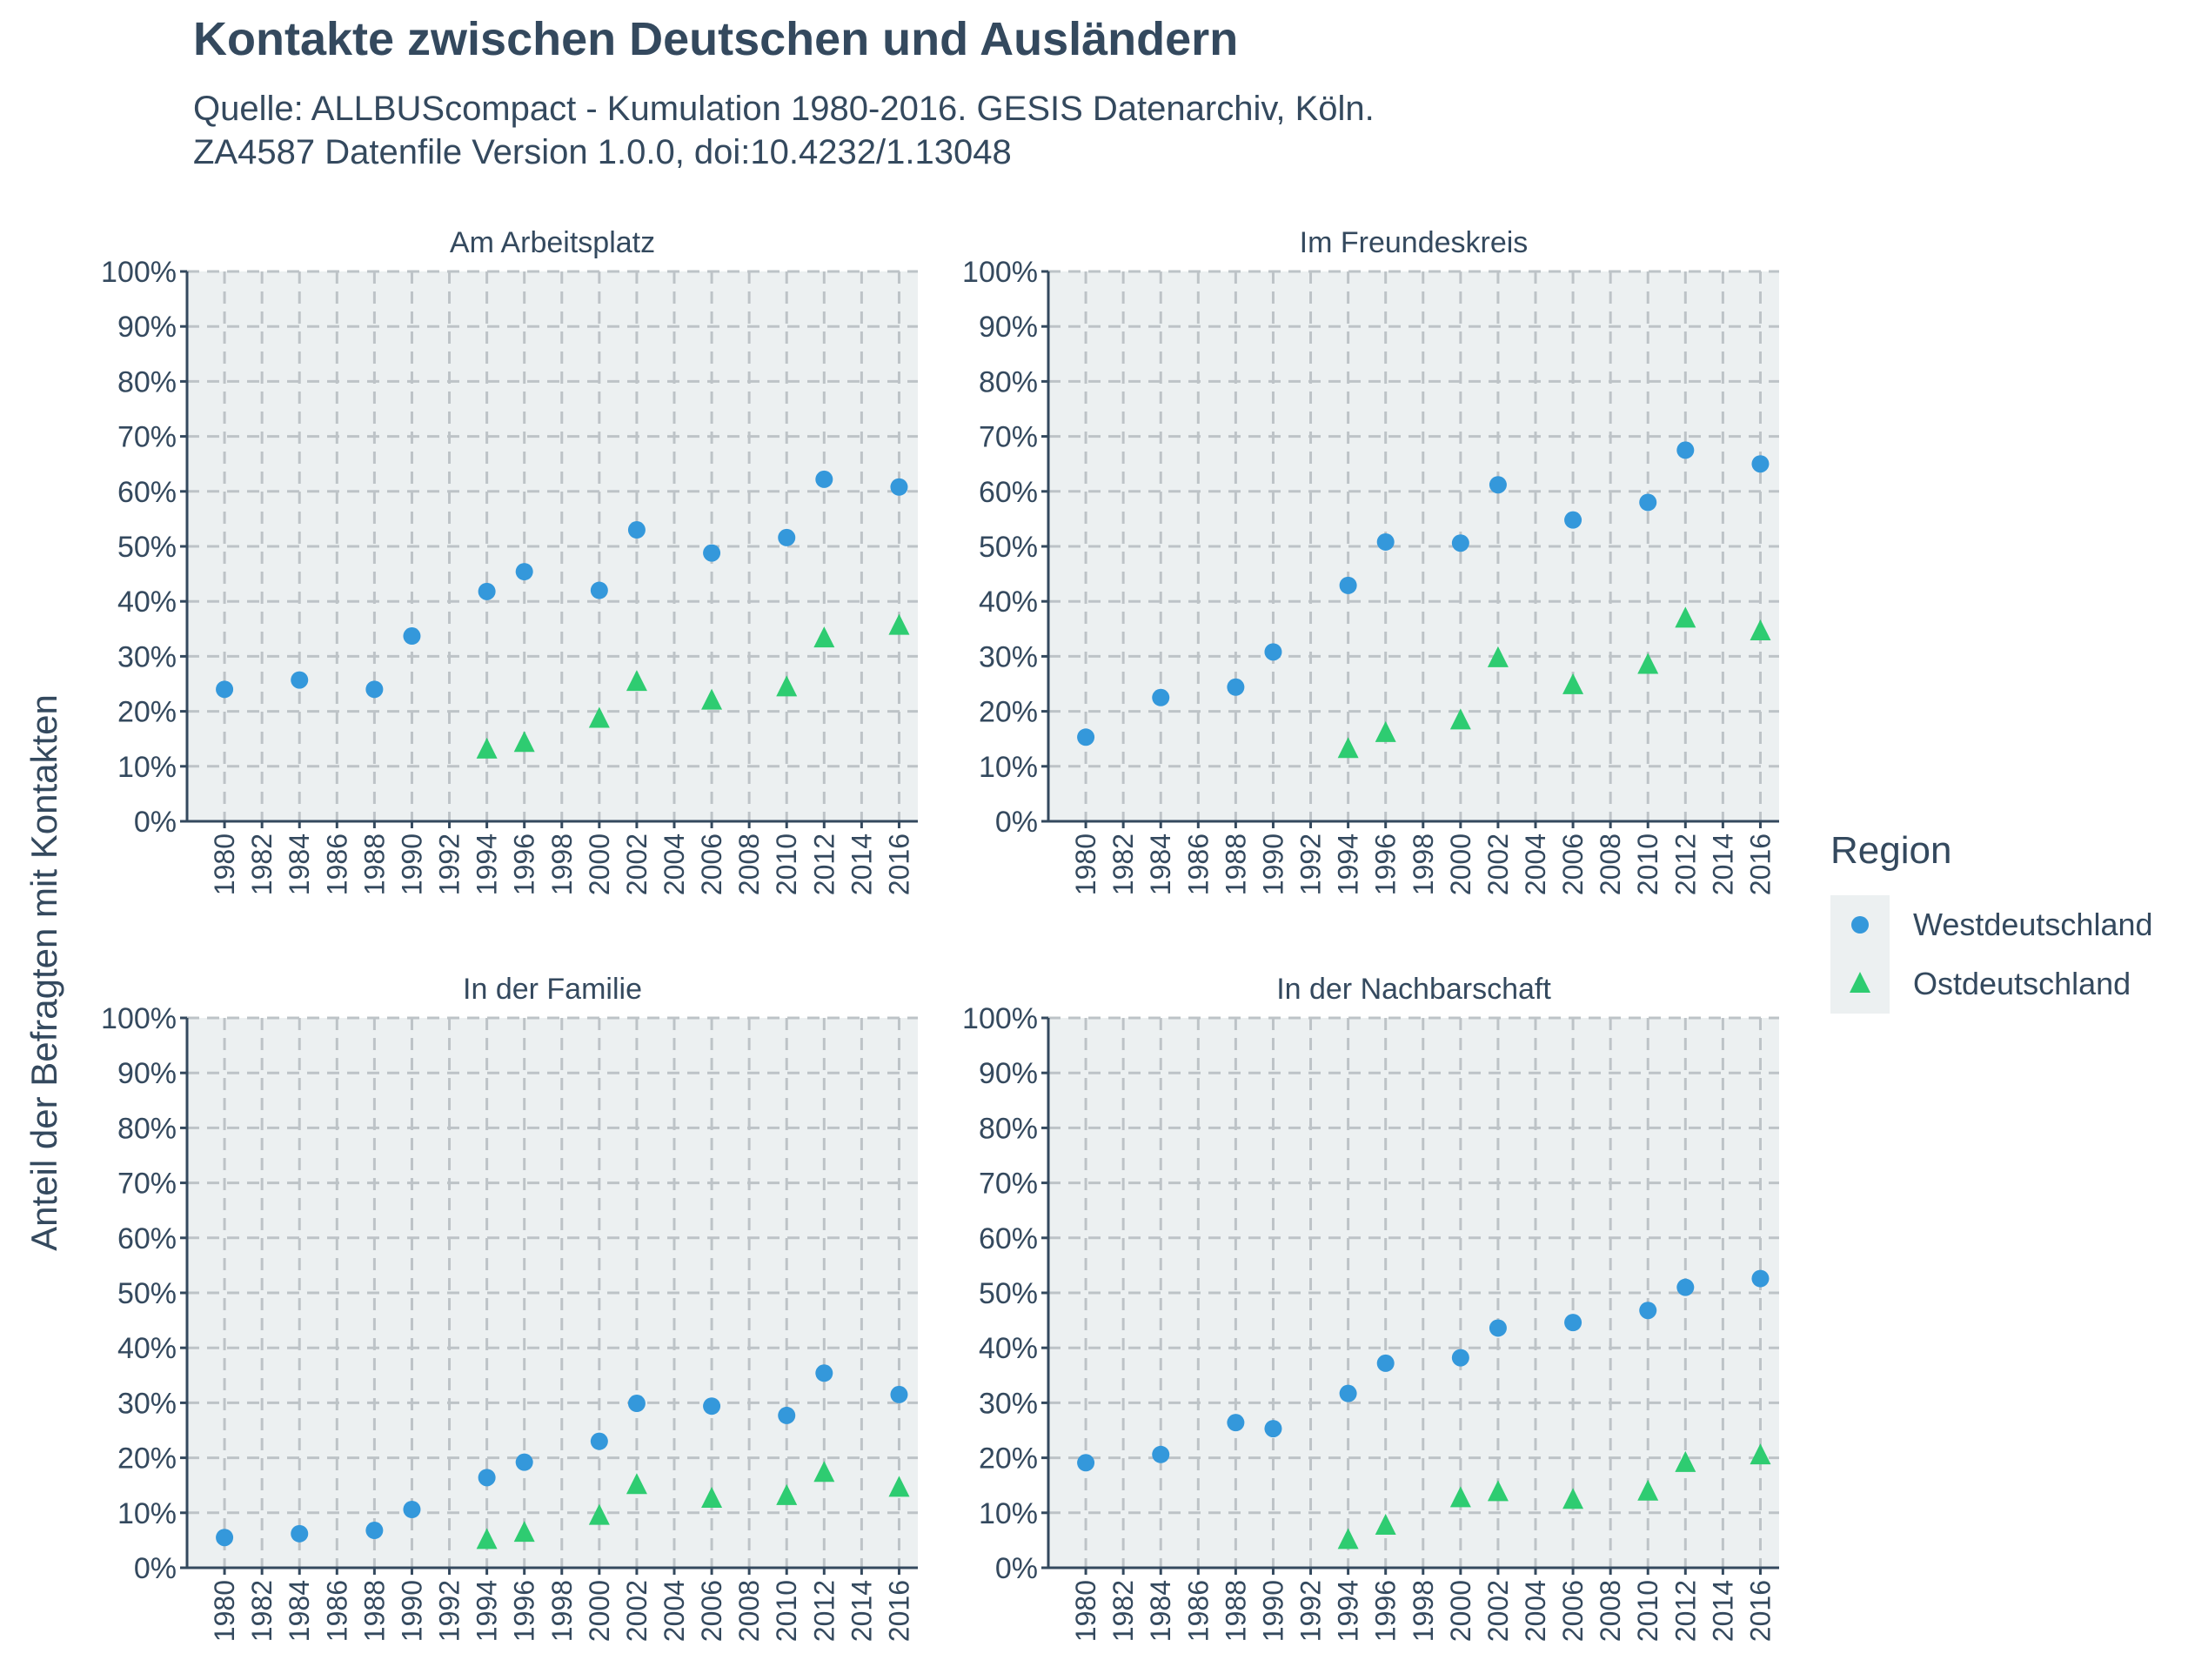  Describe the element at coordinates (1160, 1611) in the screenshot. I see `x-tick-label: 1984` at that location.